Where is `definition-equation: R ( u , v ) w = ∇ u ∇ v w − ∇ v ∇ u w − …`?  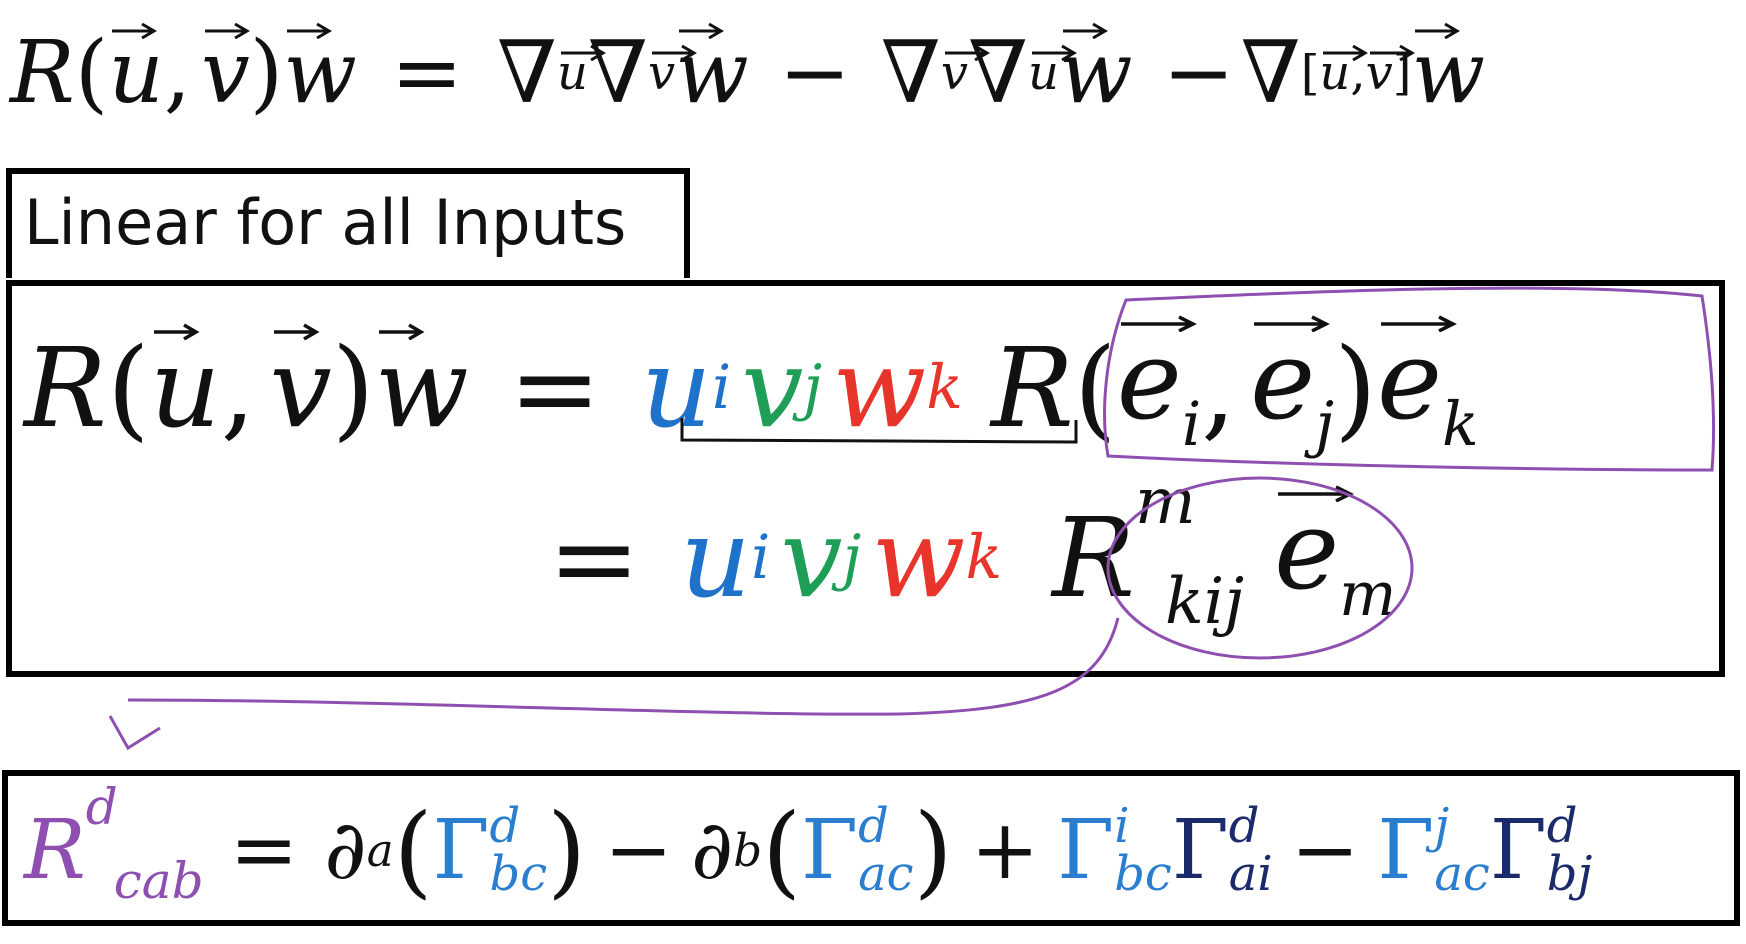 definition-equation: R ( u , v ) w = ∇ u ∇ v w − ∇ v ∇ u w − … is located at coordinates (748, 72).